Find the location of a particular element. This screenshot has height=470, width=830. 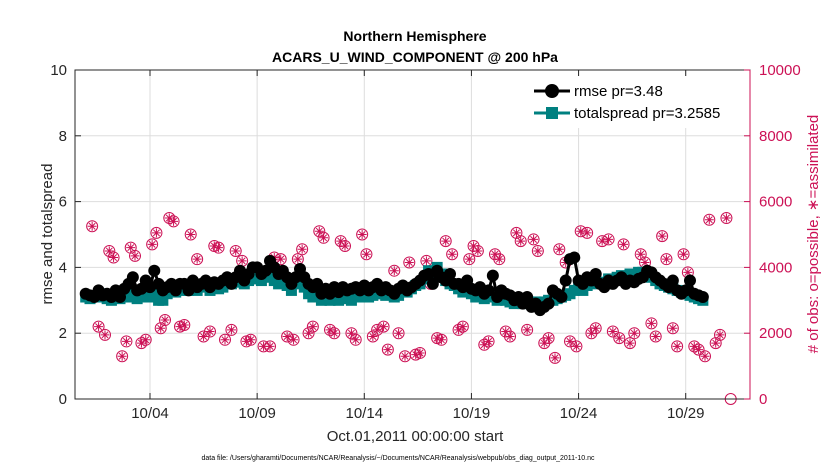

chart-subtitle: ACARS_U_WIND_COMPONENT @ 200 hPa is located at coordinates (415, 57).